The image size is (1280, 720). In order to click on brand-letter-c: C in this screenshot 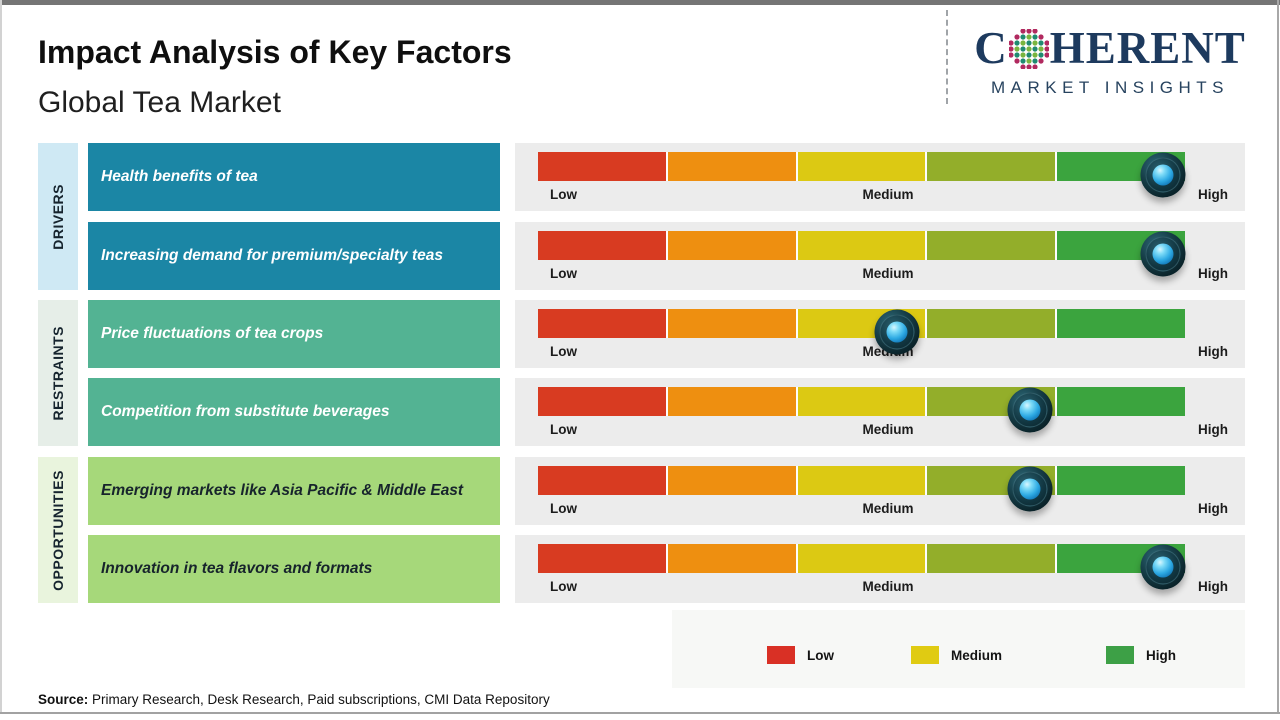, I will do `click(991, 48)`.